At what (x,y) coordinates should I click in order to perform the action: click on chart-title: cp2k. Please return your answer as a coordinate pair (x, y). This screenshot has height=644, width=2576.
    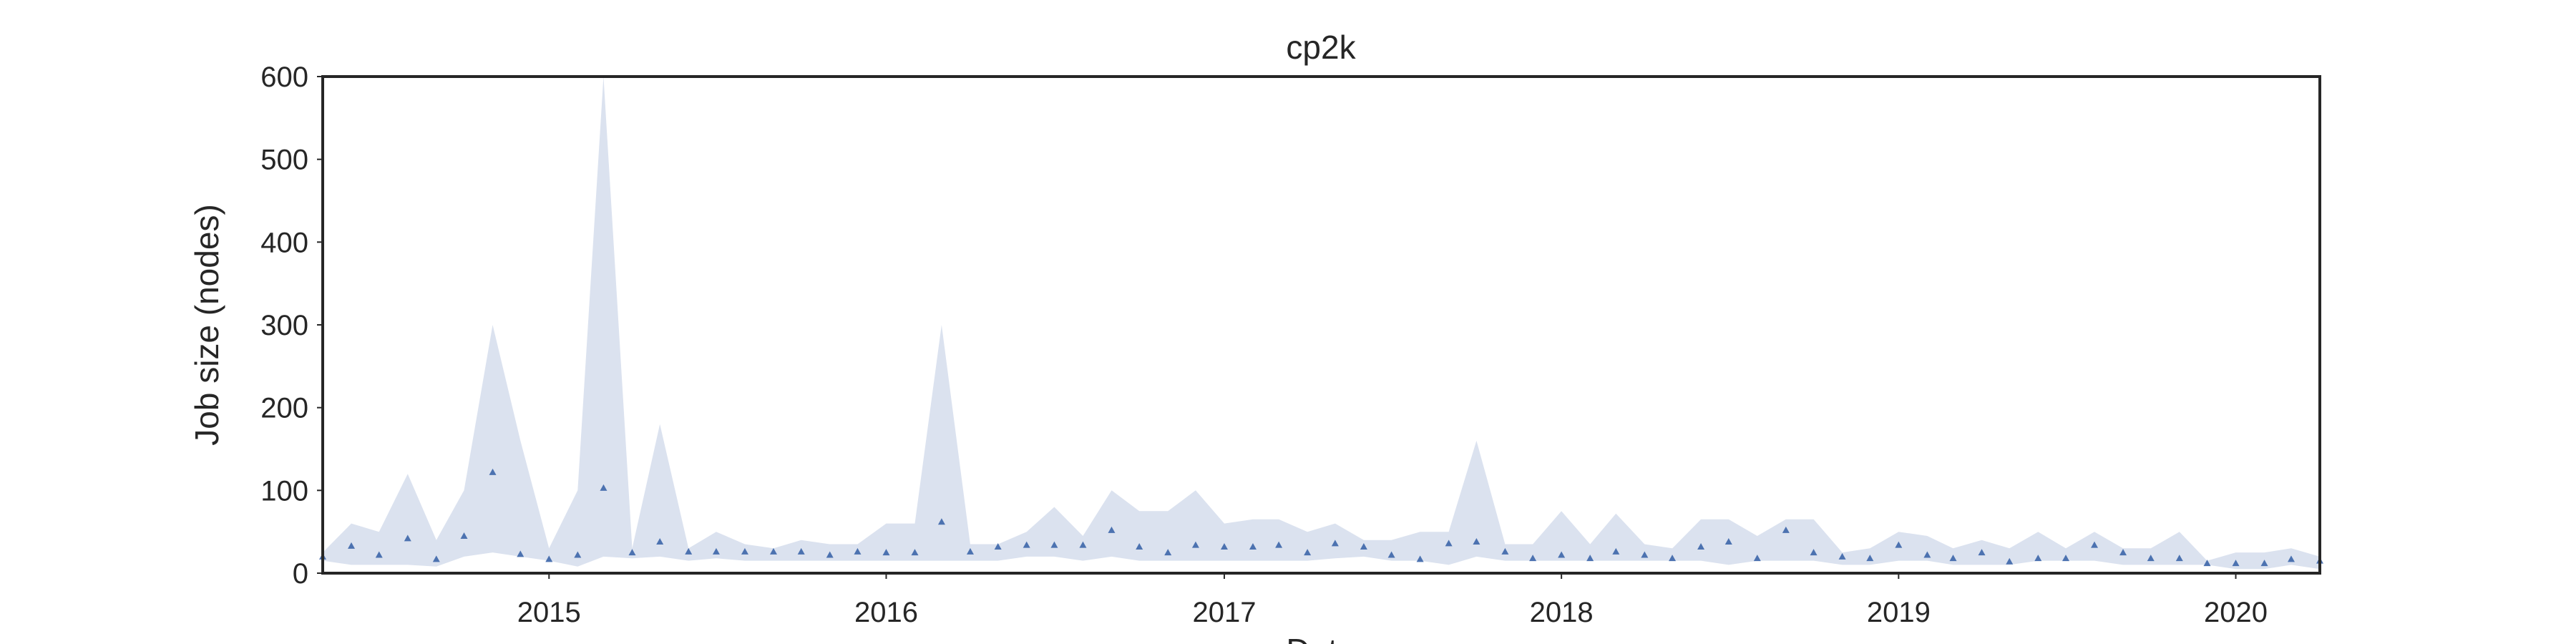
    Looking at the image, I should click on (1321, 48).